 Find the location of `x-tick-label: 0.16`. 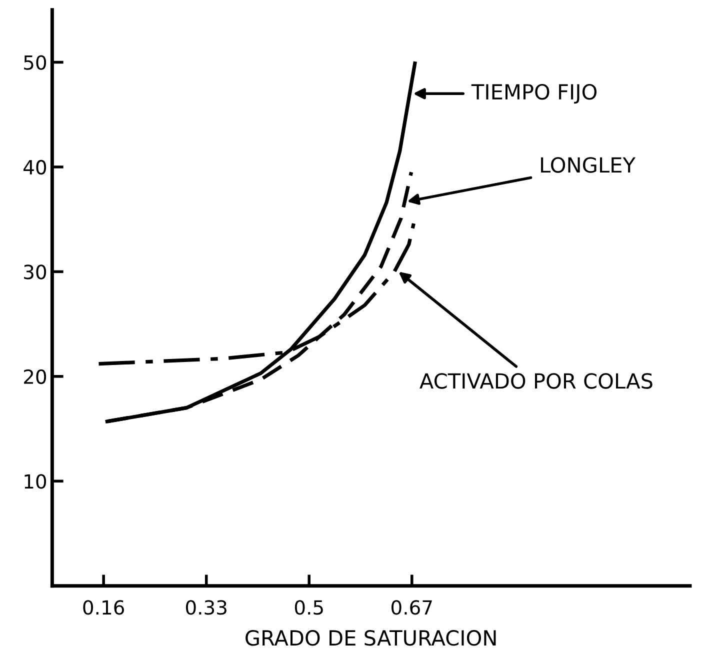

x-tick-label: 0.16 is located at coordinates (103, 607).